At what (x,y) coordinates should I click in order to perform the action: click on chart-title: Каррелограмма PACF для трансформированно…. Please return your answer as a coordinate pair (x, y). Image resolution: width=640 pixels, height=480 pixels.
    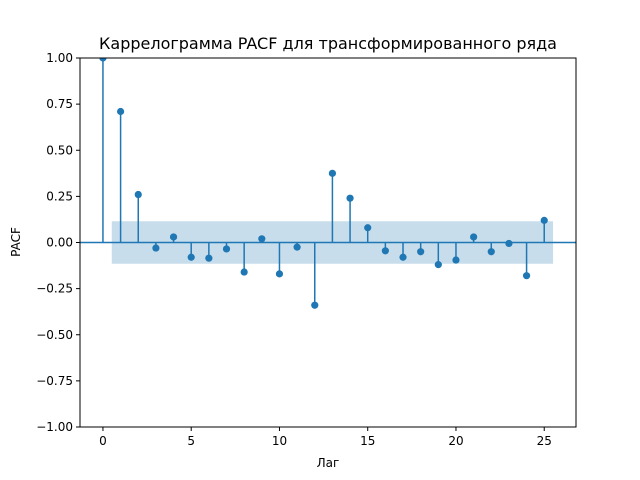
    Looking at the image, I should click on (328, 43).